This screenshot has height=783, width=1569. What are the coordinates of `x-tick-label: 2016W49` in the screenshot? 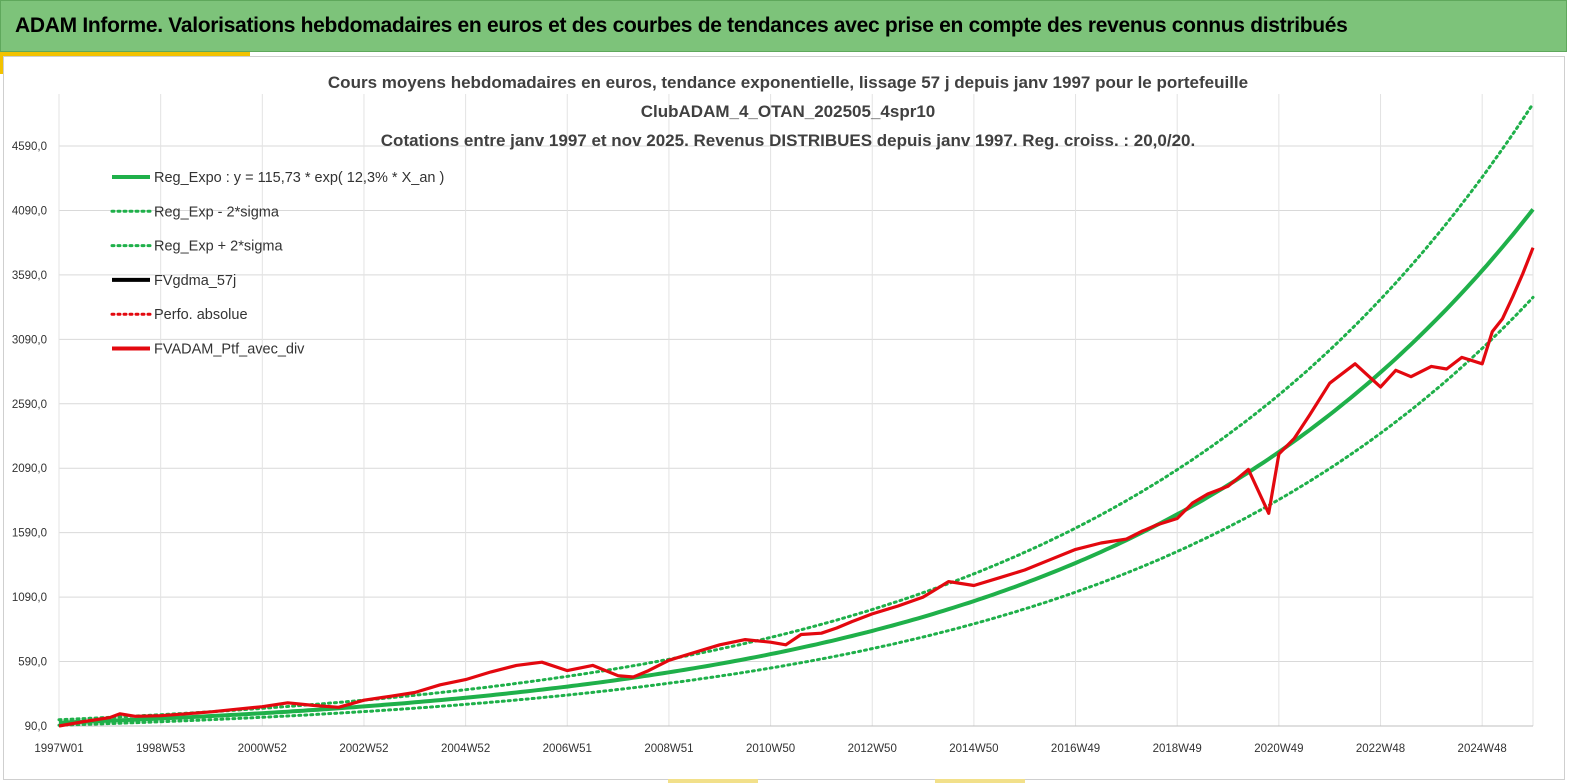 It's located at (1075, 749).